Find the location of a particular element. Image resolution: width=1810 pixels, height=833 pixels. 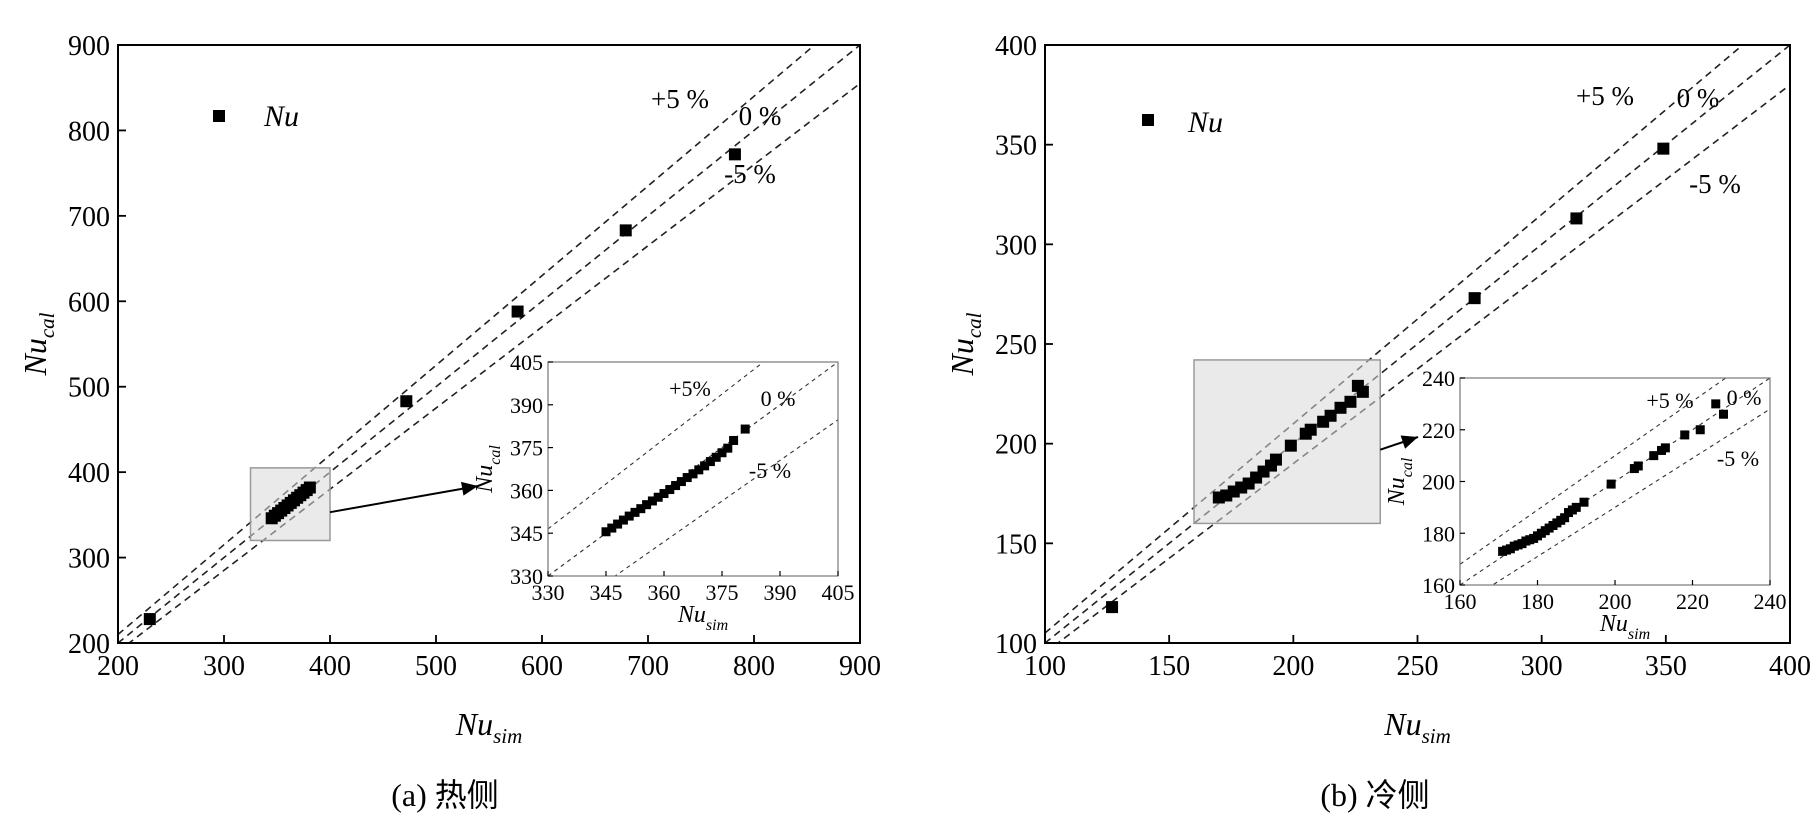

reference-line-label: +5 % is located at coordinates (1605, 96).